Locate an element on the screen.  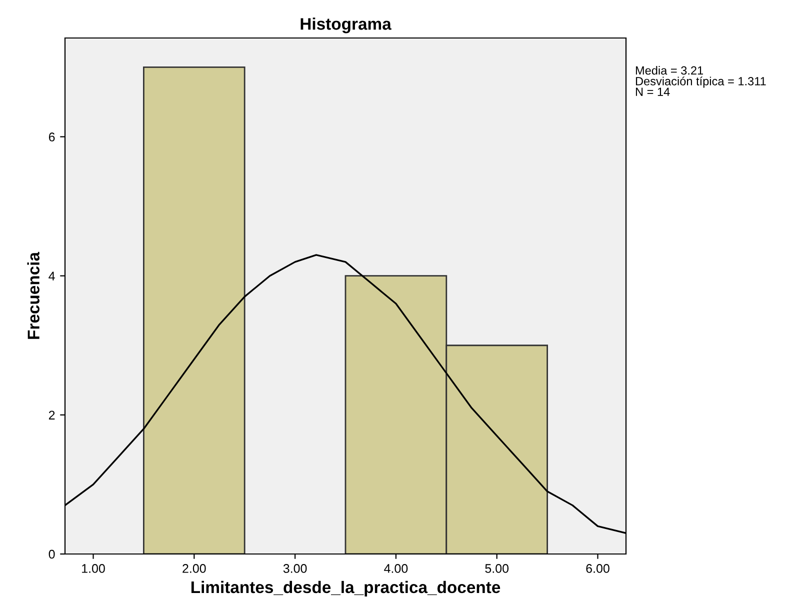
text: Media = 3.21 Desviación típica = 1.311 N = 14 is located at coordinates (701, 81).